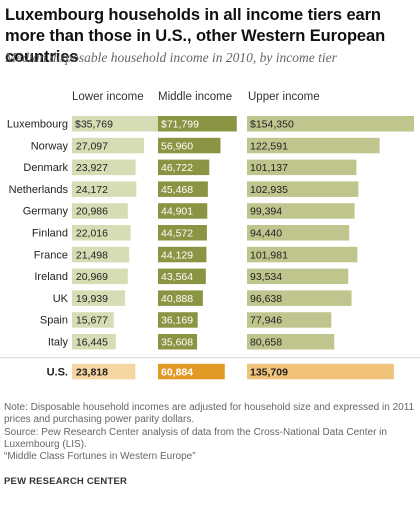 Image resolution: width=420 pixels, height=505 pixels. What do you see at coordinates (46, 212) in the screenshot?
I see `category-label: Germany` at bounding box center [46, 212].